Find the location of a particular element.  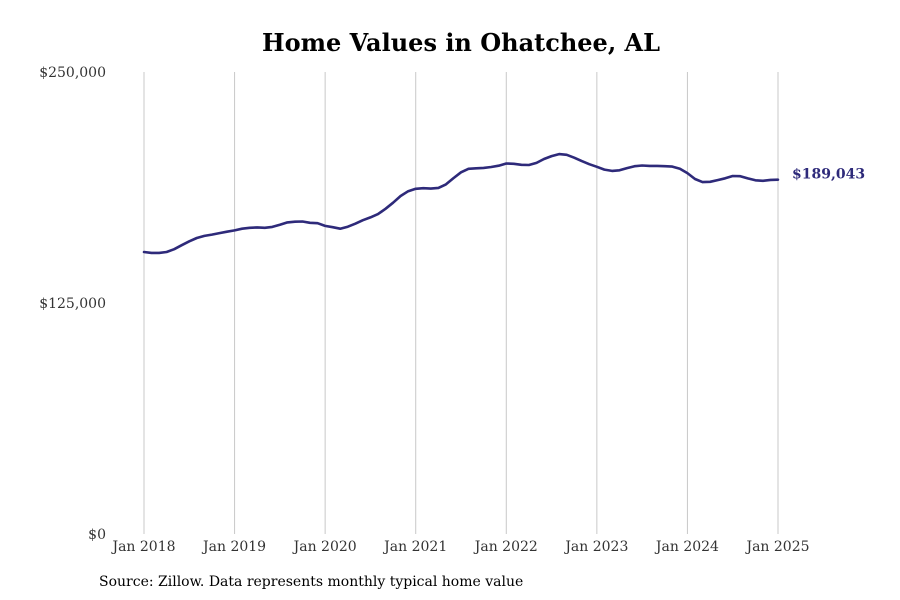

y-tick-label: $250,000 is located at coordinates (72, 73).